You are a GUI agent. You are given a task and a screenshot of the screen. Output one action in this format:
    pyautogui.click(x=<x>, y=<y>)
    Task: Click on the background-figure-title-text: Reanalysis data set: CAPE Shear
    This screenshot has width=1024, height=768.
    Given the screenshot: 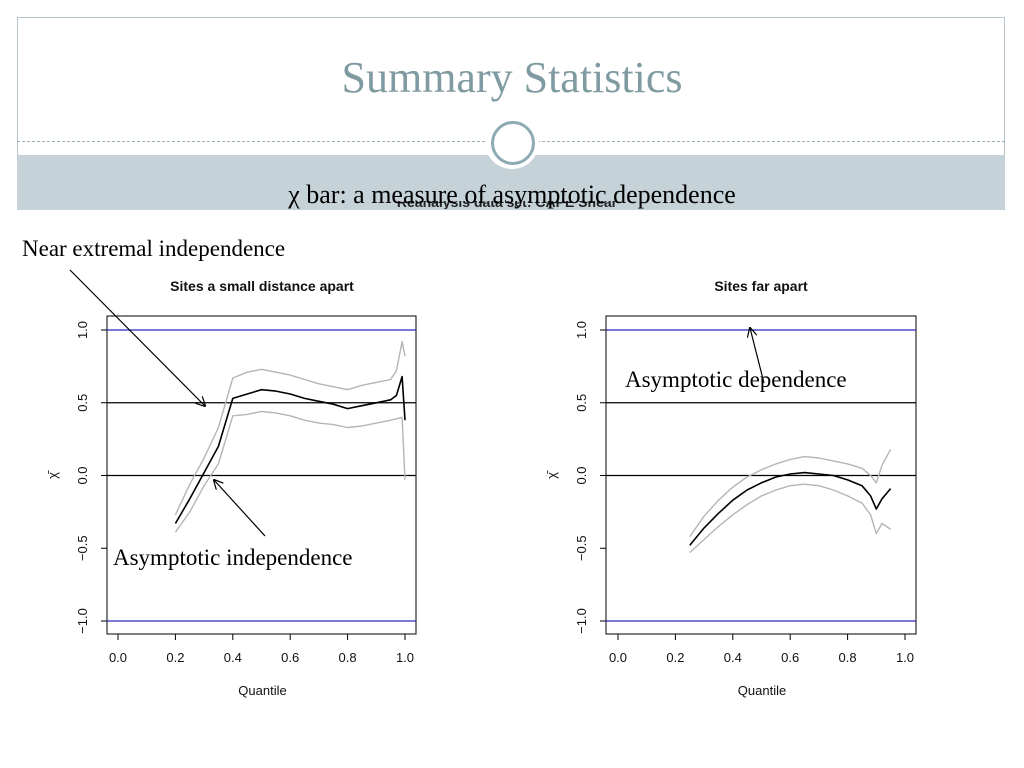 What is the action you would take?
    pyautogui.click(x=507, y=205)
    